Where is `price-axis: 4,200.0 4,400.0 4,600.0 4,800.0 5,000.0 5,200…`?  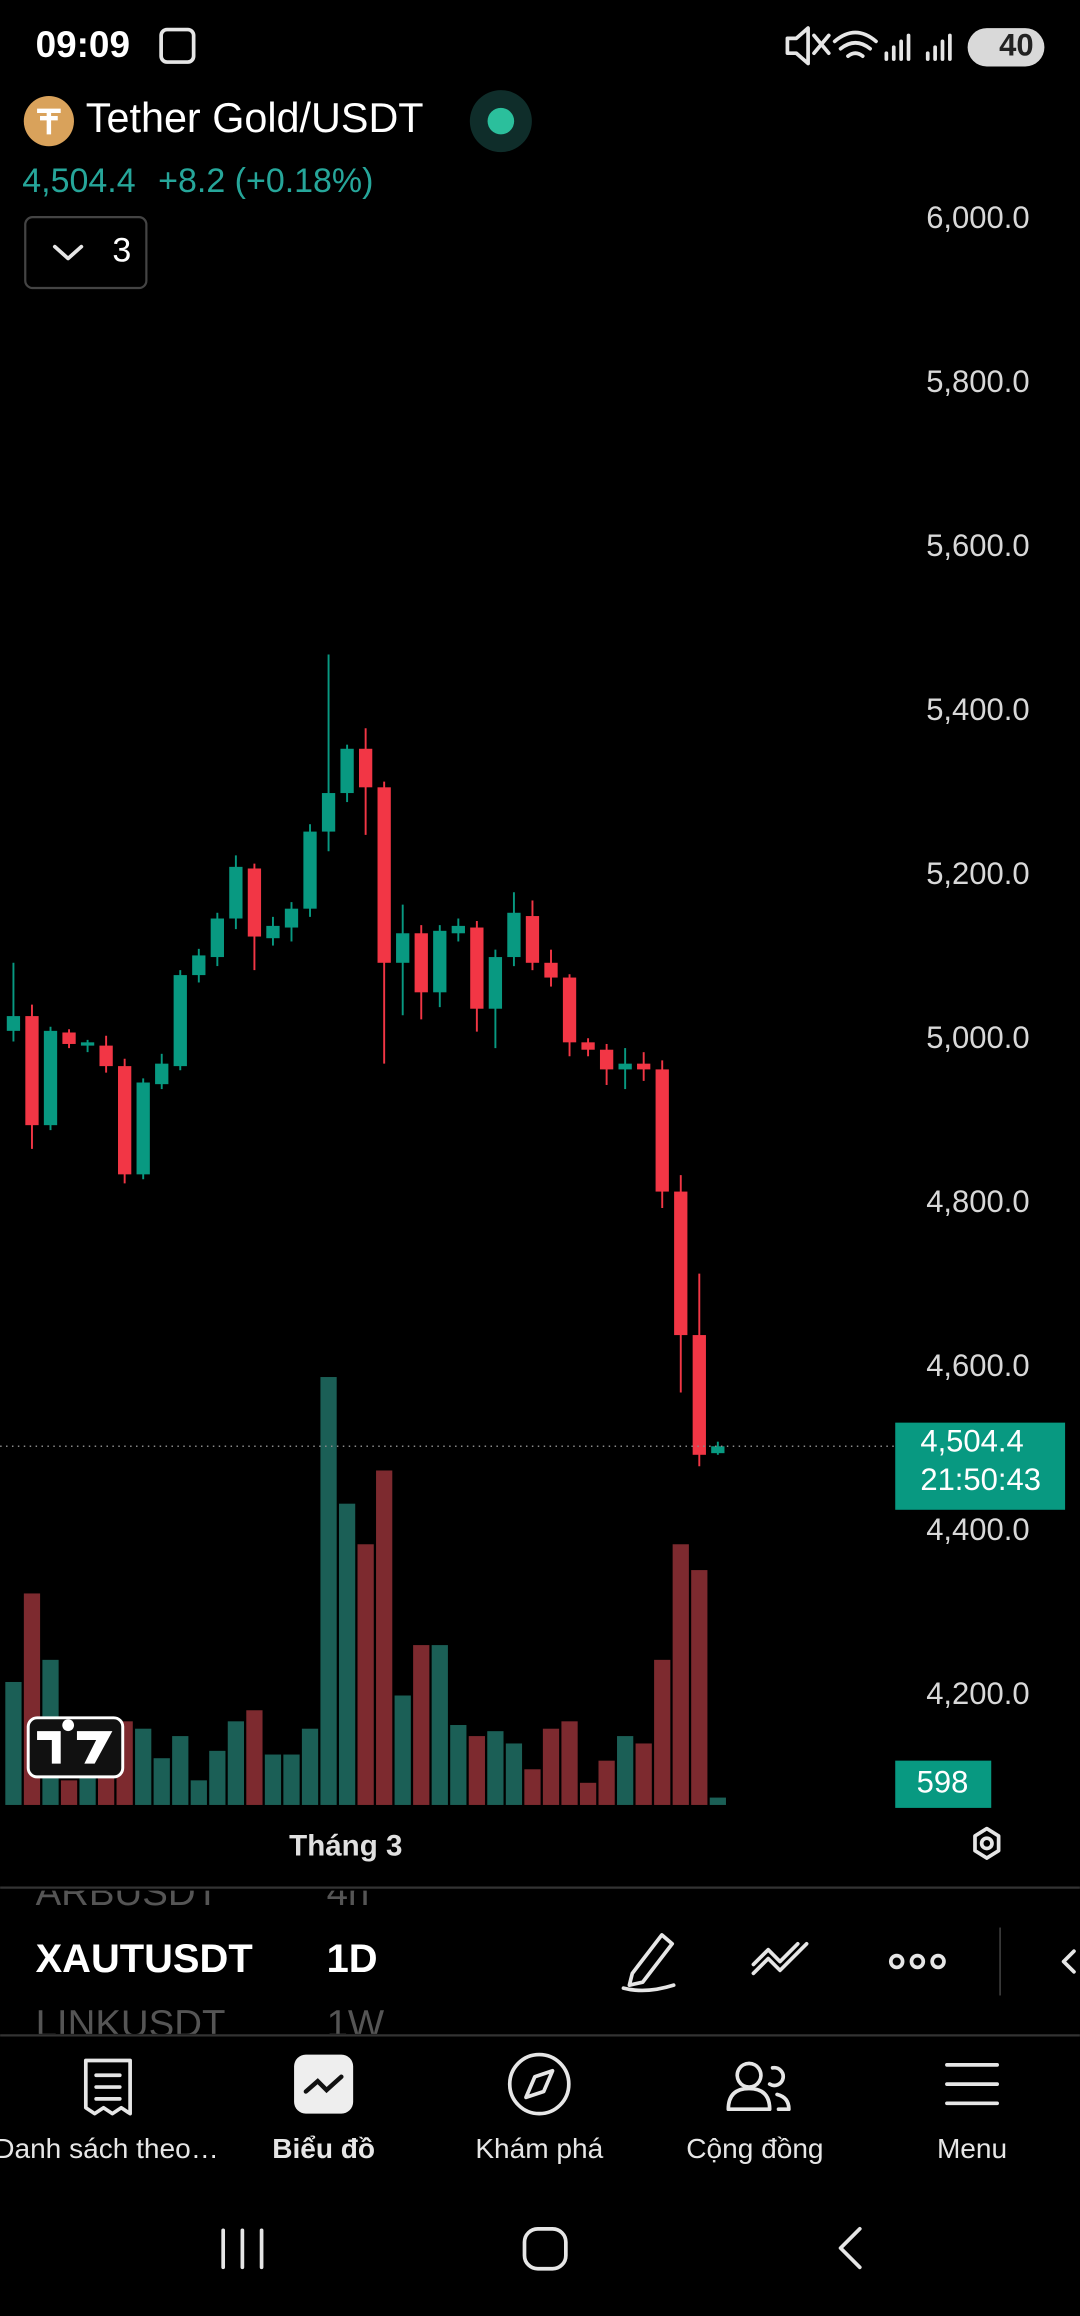 price-axis: 4,200.0 4,400.0 4,600.0 4,800.0 5,000.0 5,200… is located at coordinates (977, 955).